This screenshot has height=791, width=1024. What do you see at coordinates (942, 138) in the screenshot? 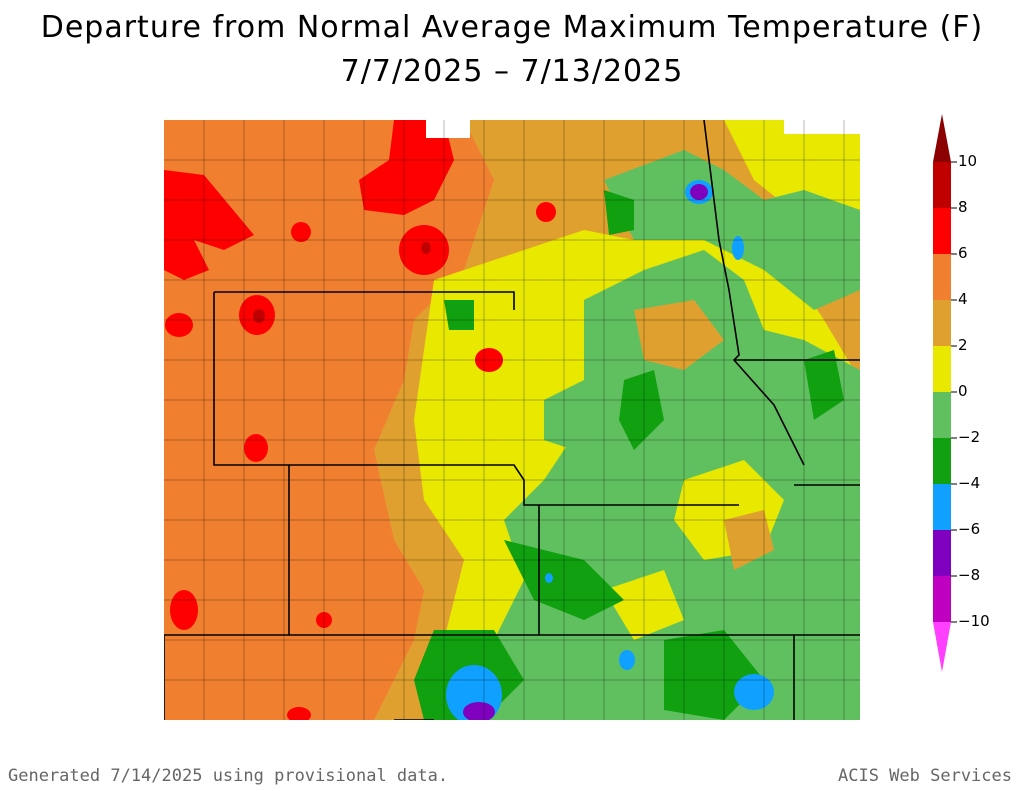
I see `legend-arrow-top` at bounding box center [942, 138].